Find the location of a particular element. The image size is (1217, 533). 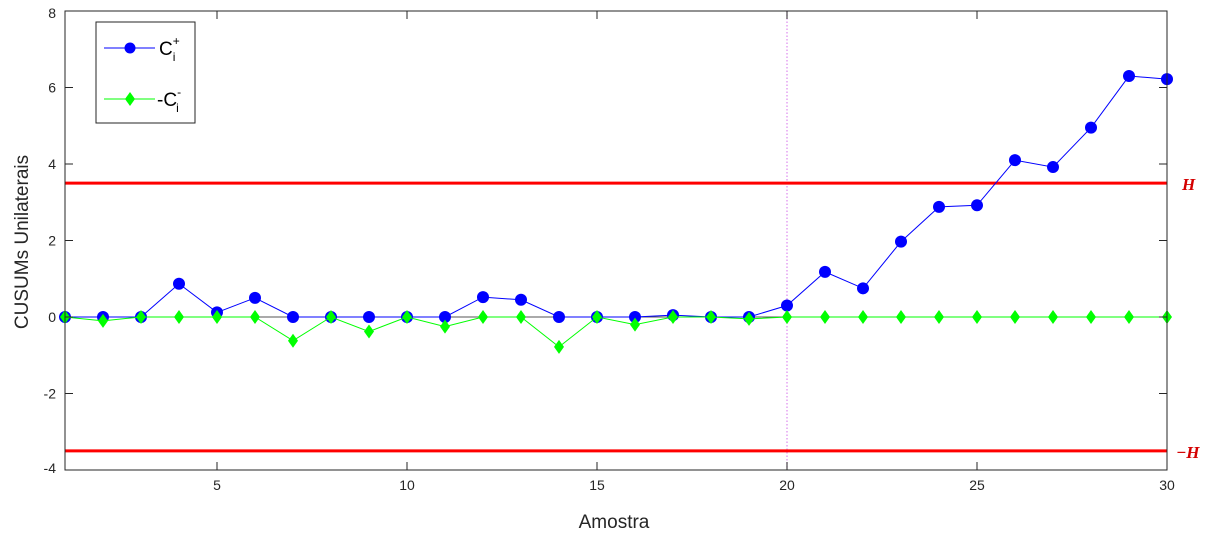

h-upper-label: H is located at coordinates (1188, 184).